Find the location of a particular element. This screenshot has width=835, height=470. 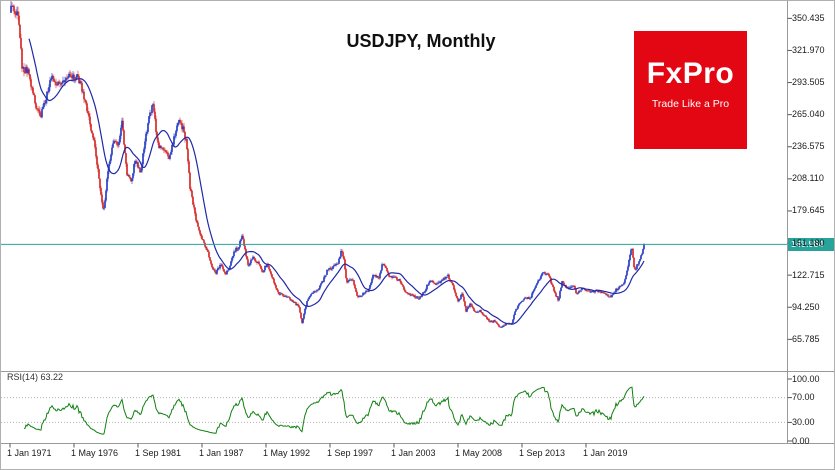

fxpro-logo: FxPro Trade Like a Pro is located at coordinates (690, 90).